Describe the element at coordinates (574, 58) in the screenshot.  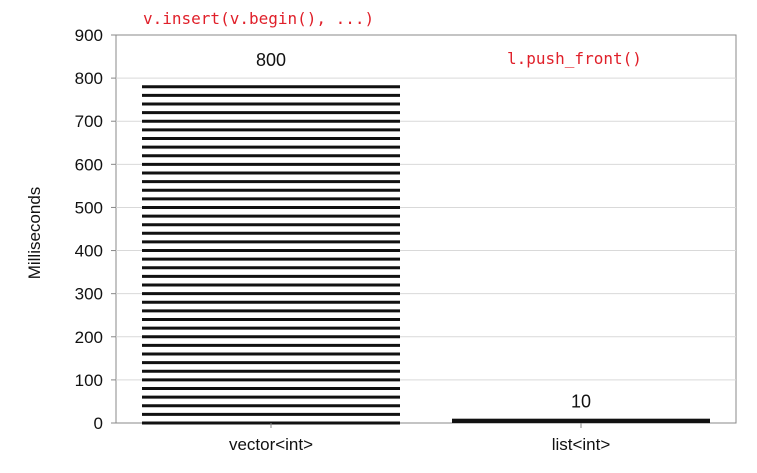
I see `annotation-list-push-front: l.push_front()` at that location.